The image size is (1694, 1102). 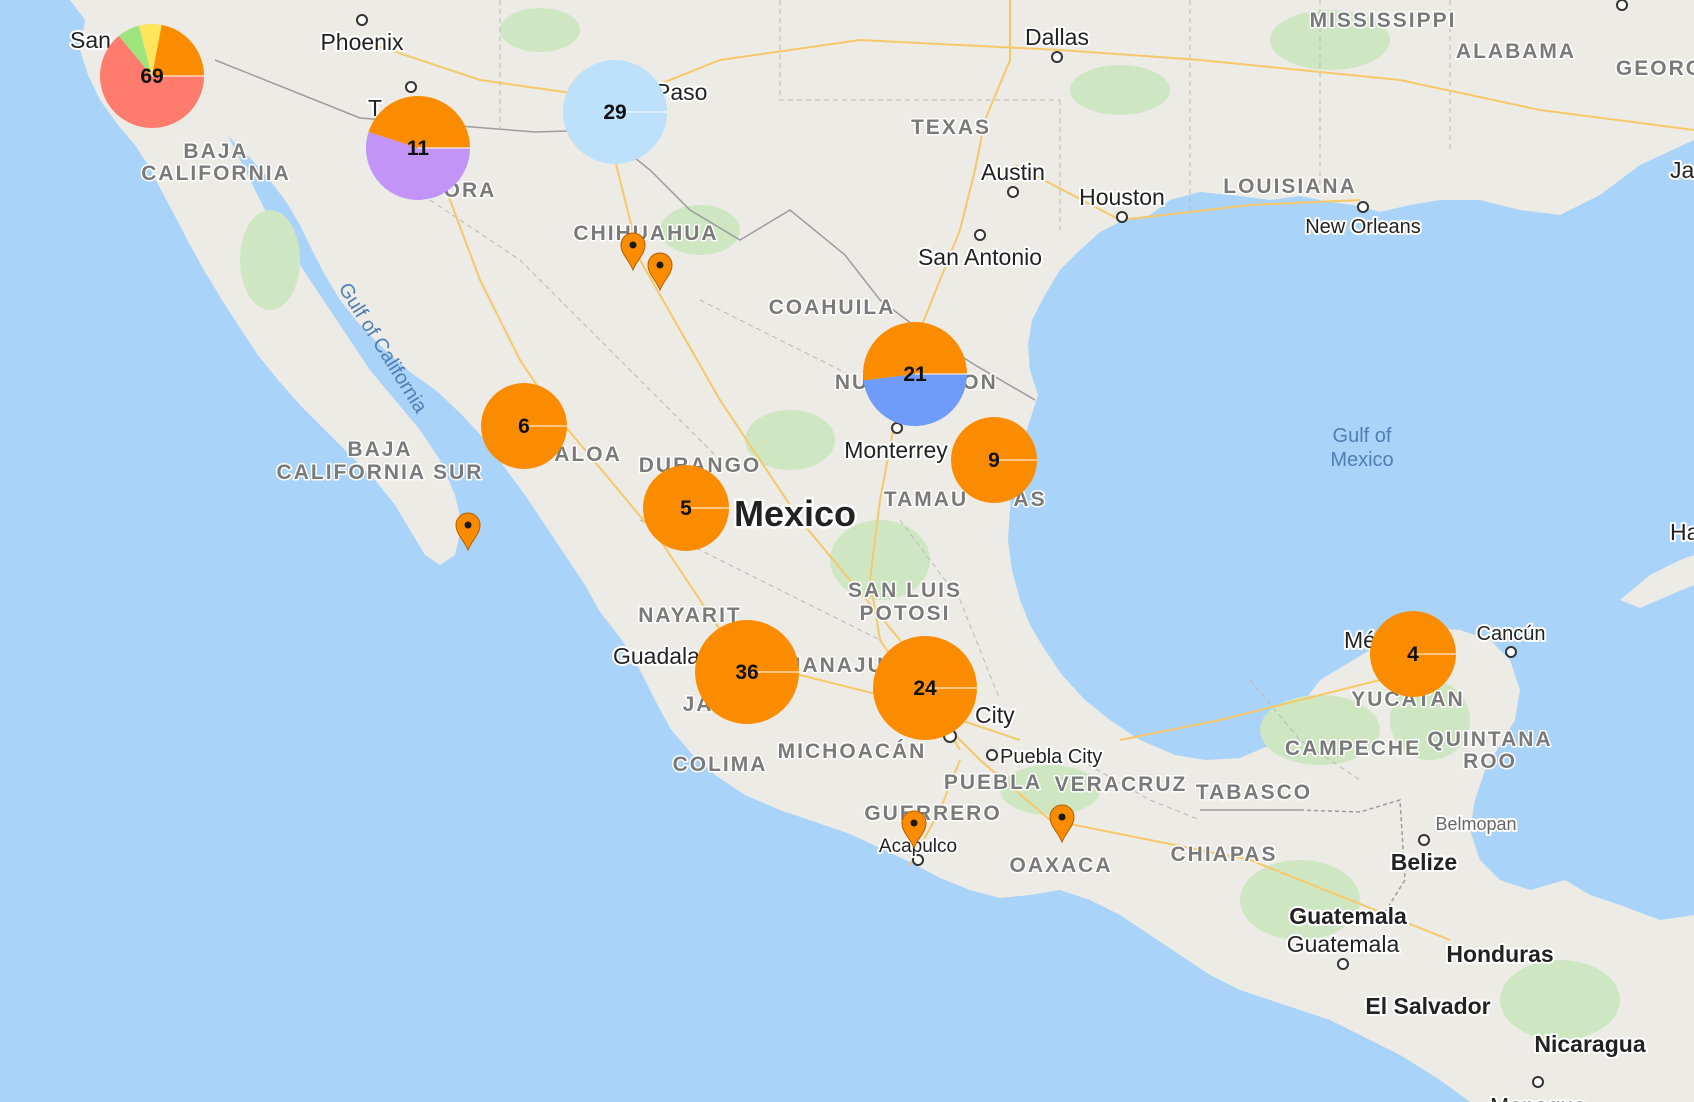 I want to click on label-tabasco: TABASCO, so click(x=1254, y=792).